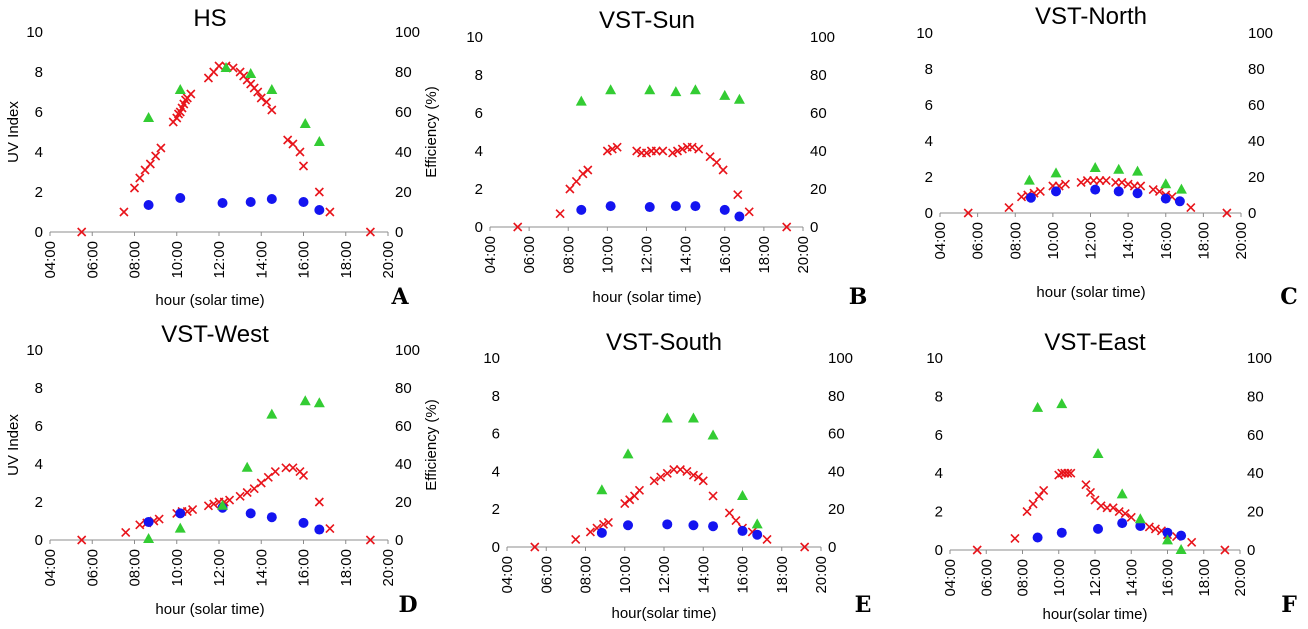 This screenshot has height=629, width=1308. Describe the element at coordinates (490, 255) in the screenshot. I see `x-tick-label: 04:00` at that location.